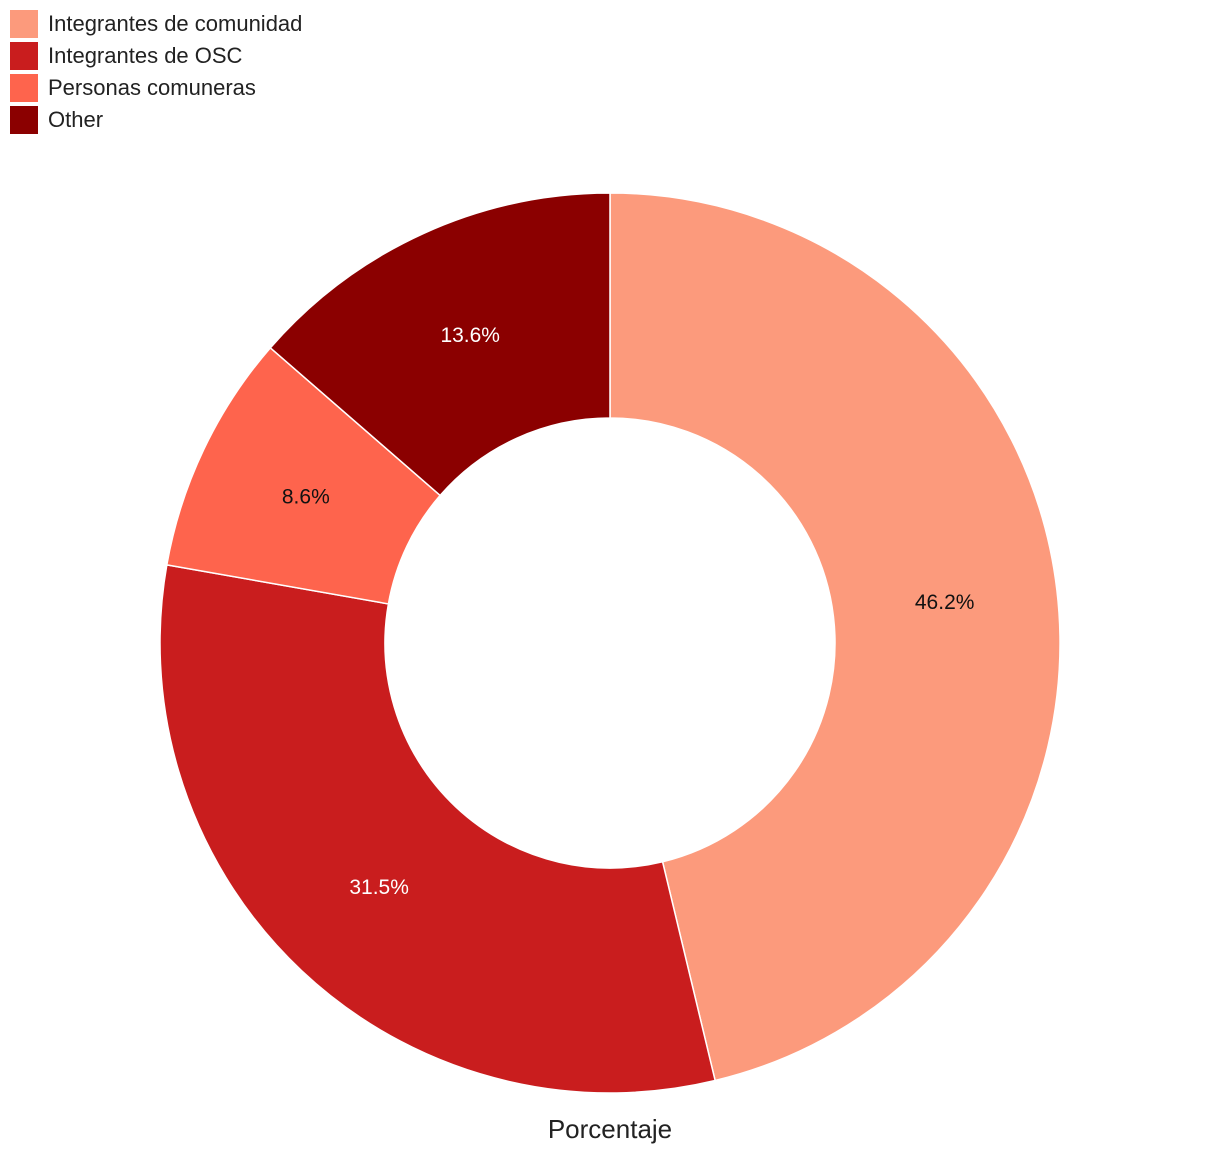 Image resolution: width=1220 pixels, height=1176 pixels. Describe the element at coordinates (75, 119) in the screenshot. I see `legend-label: Other` at that location.